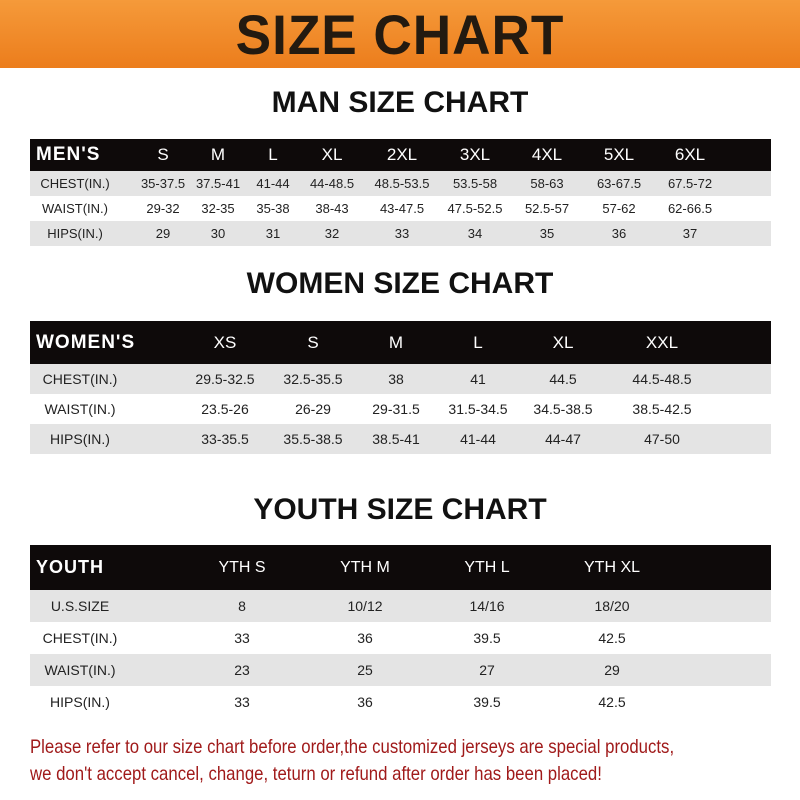 The height and width of the screenshot is (800, 800). I want to click on table-cell: 23, so click(242, 670).